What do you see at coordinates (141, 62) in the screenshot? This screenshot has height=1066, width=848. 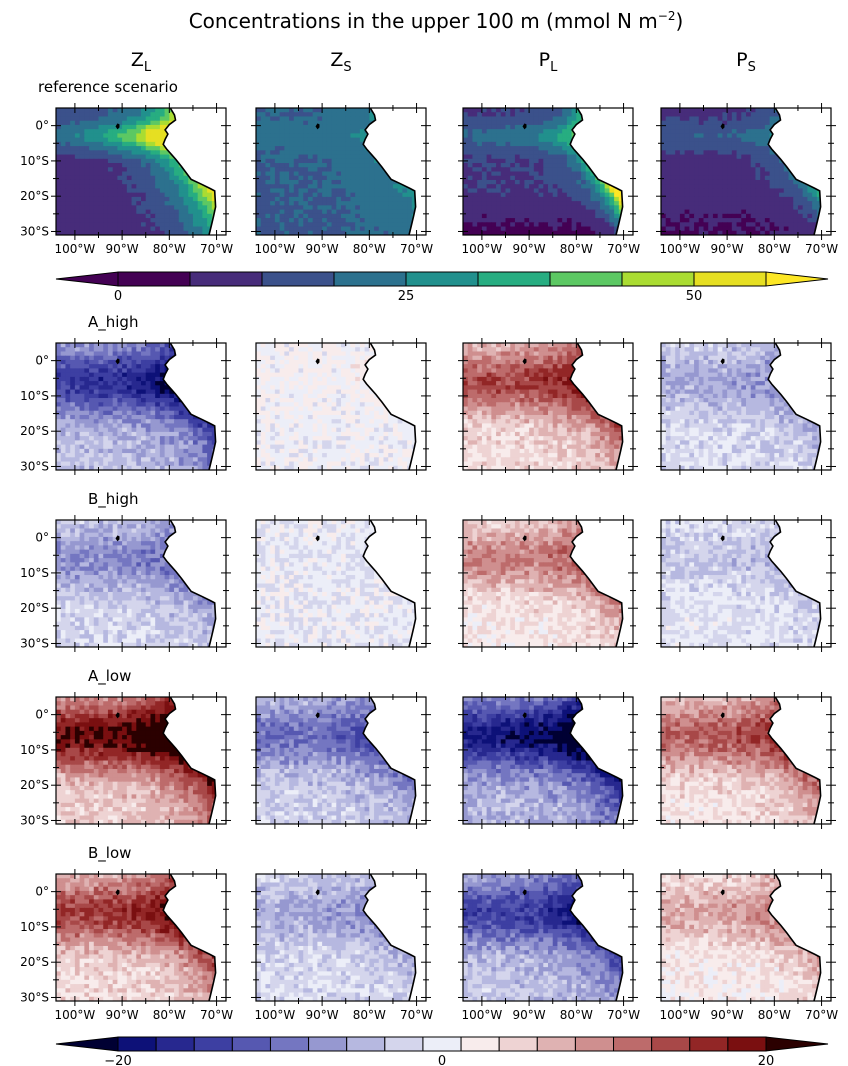 I see `column-header-zl: ZL` at bounding box center [141, 62].